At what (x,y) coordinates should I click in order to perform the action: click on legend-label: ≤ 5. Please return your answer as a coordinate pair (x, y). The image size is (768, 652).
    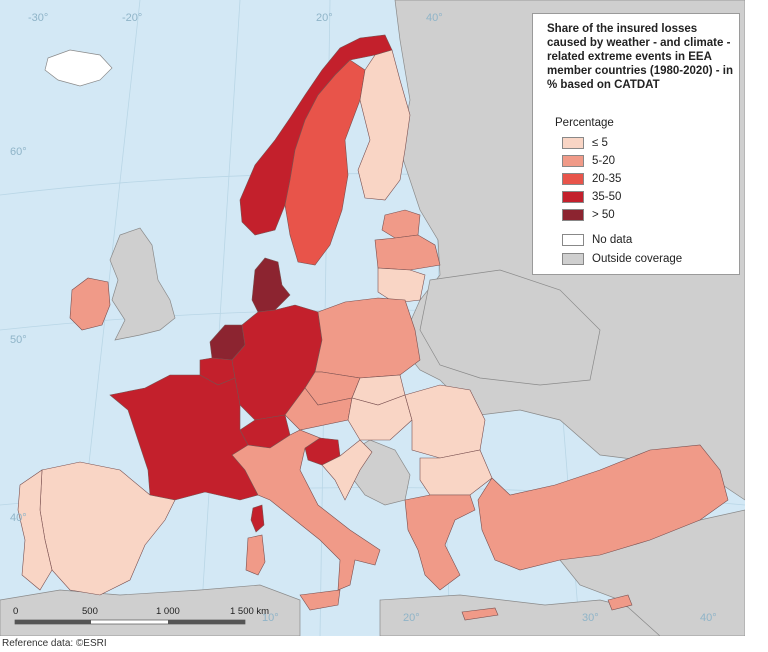
    Looking at the image, I should click on (600, 143).